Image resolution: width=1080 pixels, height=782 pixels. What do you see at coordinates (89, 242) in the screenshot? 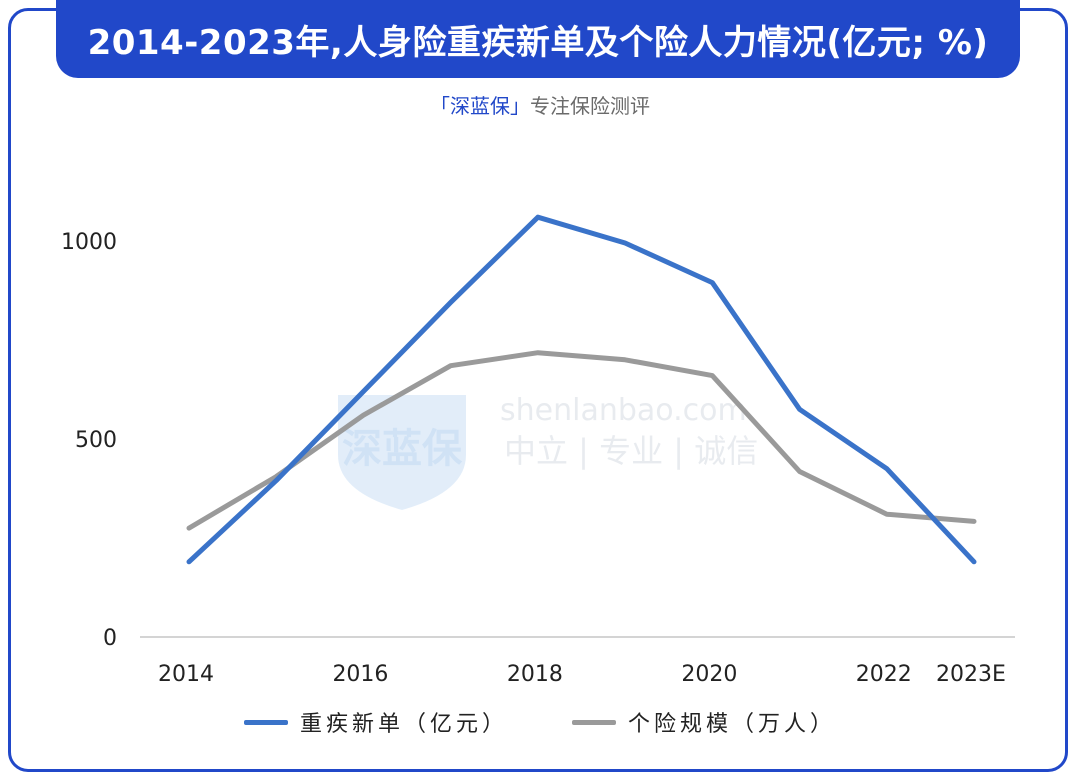
I see `y-tick-label: 1000` at bounding box center [89, 242].